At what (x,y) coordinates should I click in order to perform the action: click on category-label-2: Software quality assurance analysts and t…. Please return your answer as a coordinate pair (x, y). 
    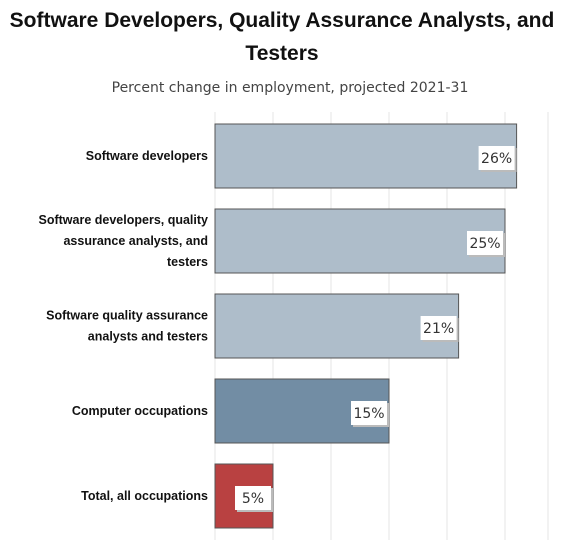
    Looking at the image, I should click on (127, 326).